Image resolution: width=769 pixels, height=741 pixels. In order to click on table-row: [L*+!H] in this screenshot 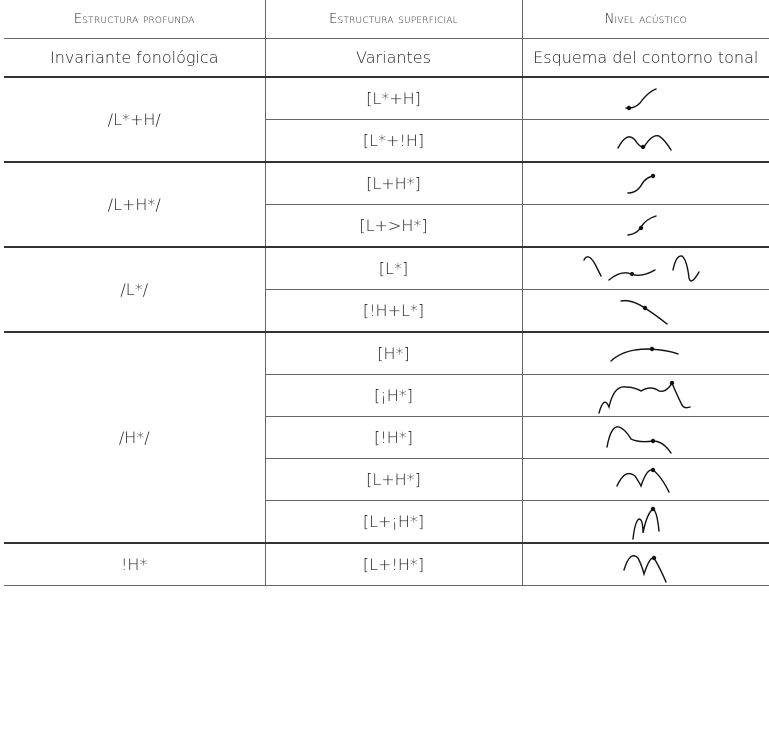, I will do `click(386, 141)`.